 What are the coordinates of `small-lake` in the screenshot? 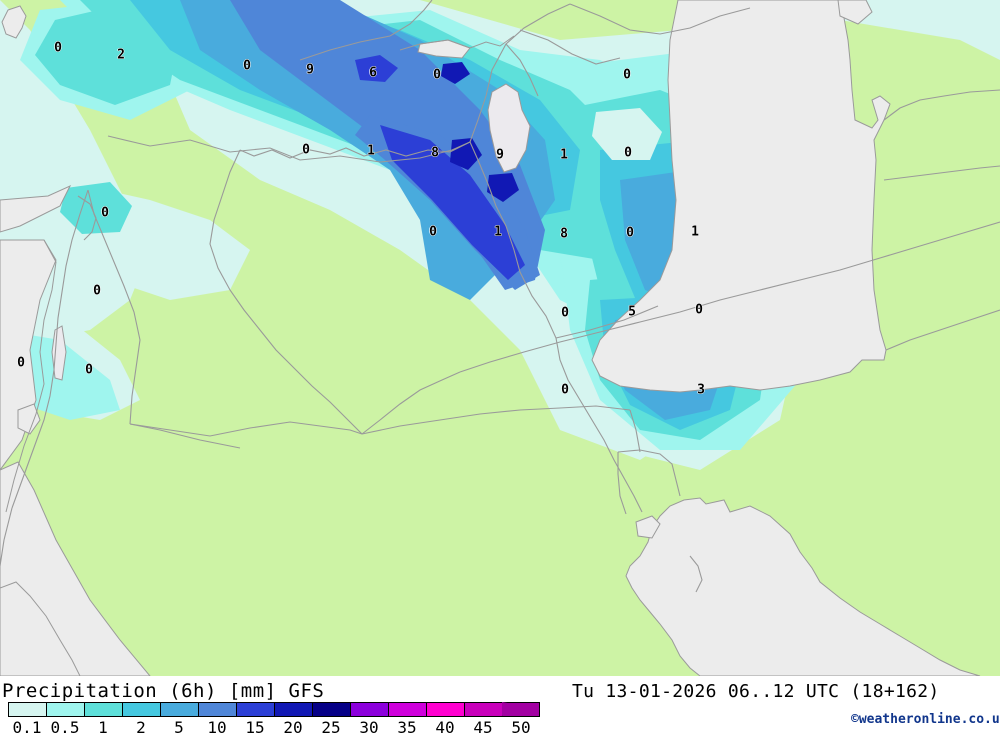 It's located at (29, 419).